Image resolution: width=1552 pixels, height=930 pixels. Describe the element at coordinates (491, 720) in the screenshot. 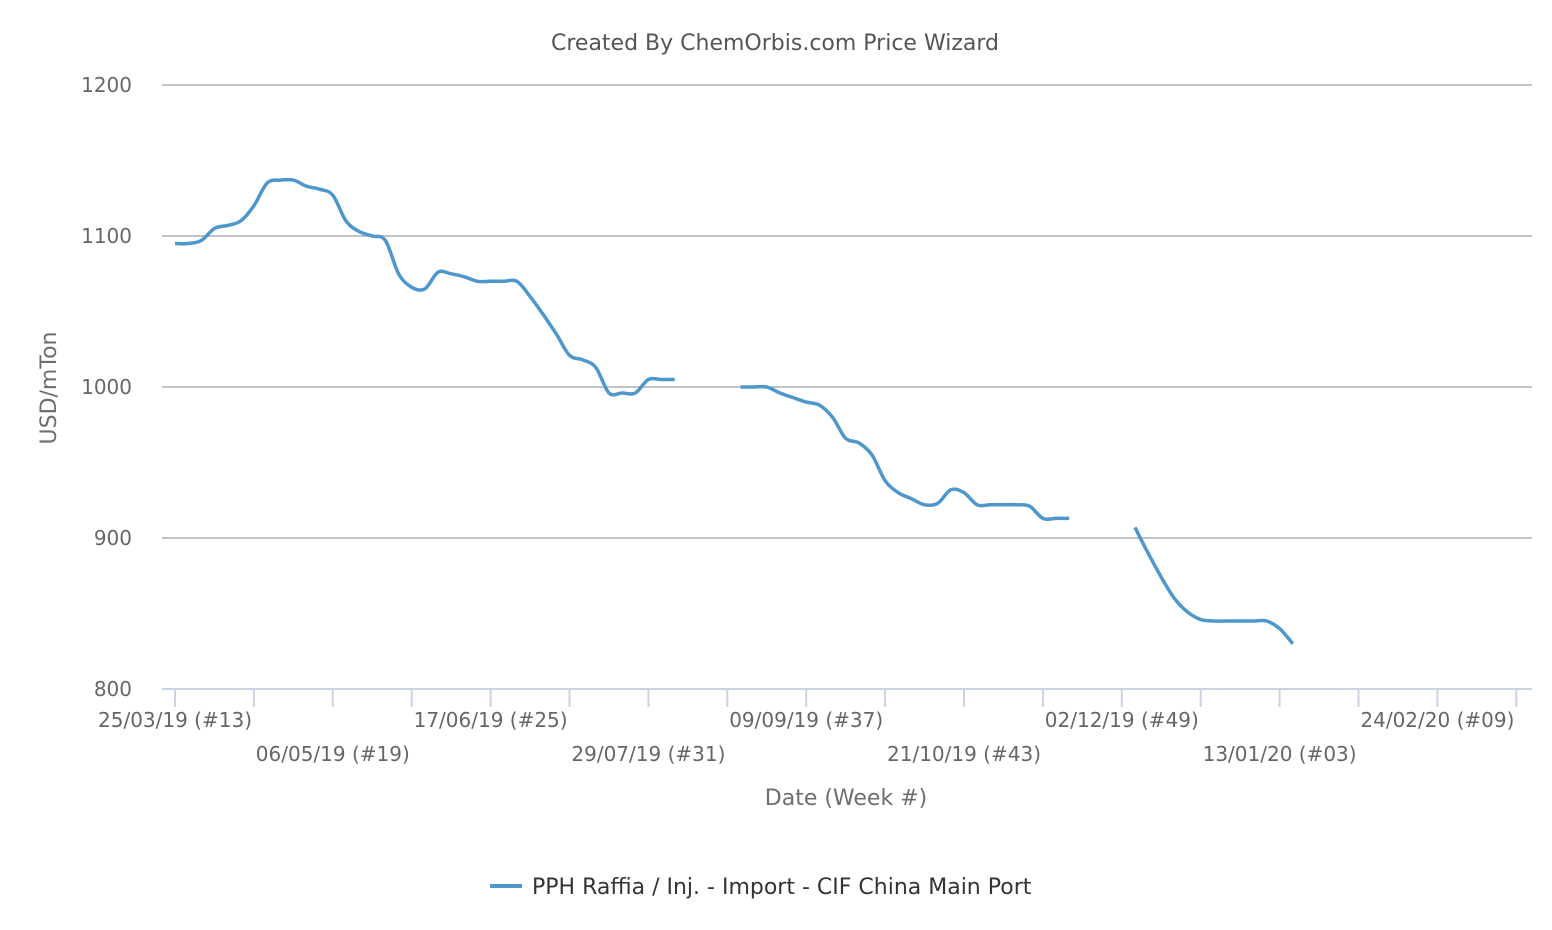

I see `x-tick-label: 17/06/19 (#25)` at that location.